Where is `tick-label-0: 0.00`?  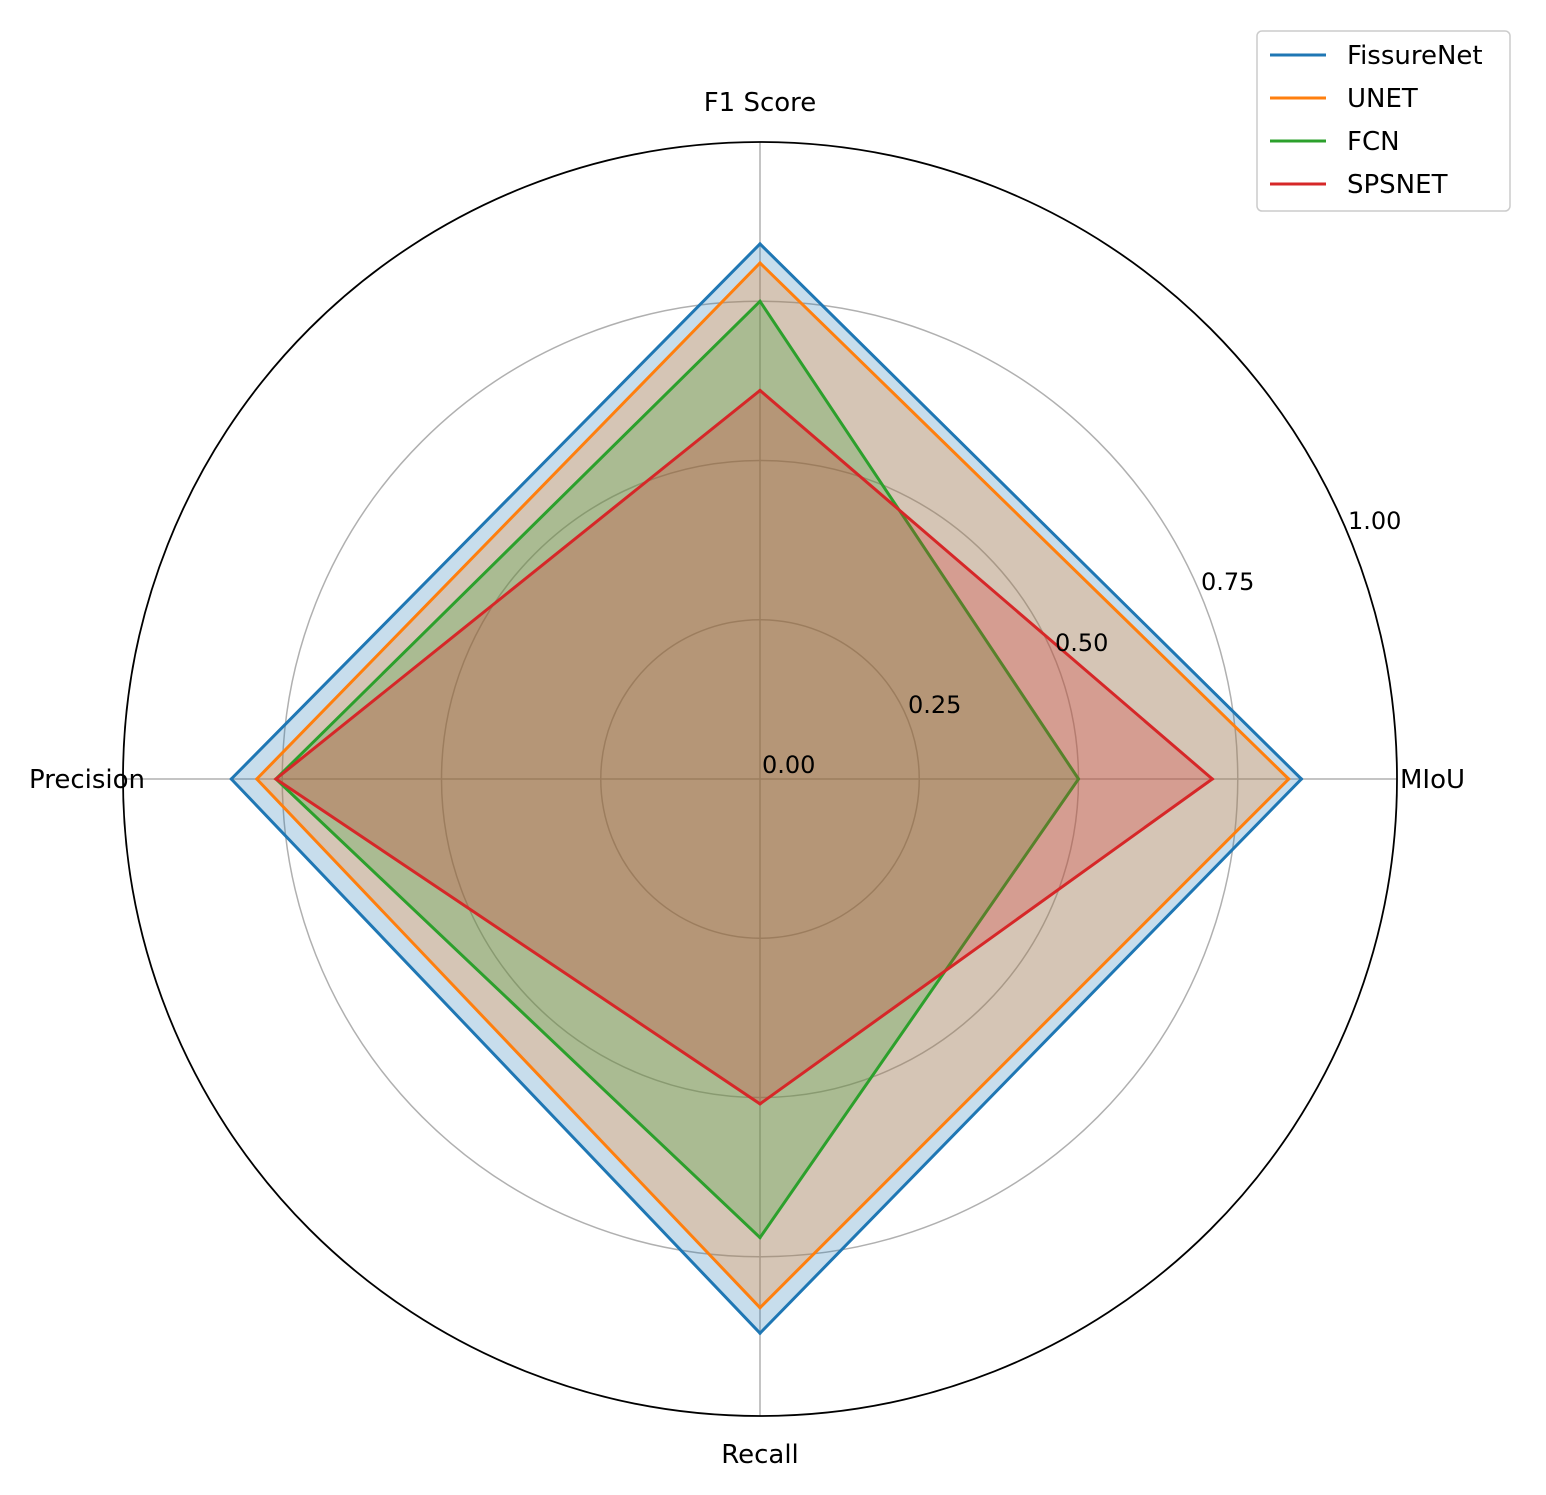 tick-label-0: 0.00 is located at coordinates (788, 765).